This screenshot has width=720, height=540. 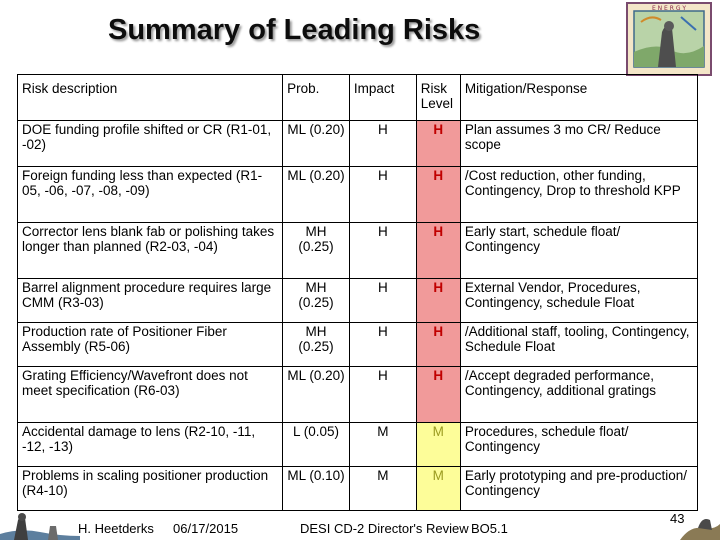 What do you see at coordinates (206, 528) in the screenshot?
I see `footer-date: 06/17/2015` at bounding box center [206, 528].